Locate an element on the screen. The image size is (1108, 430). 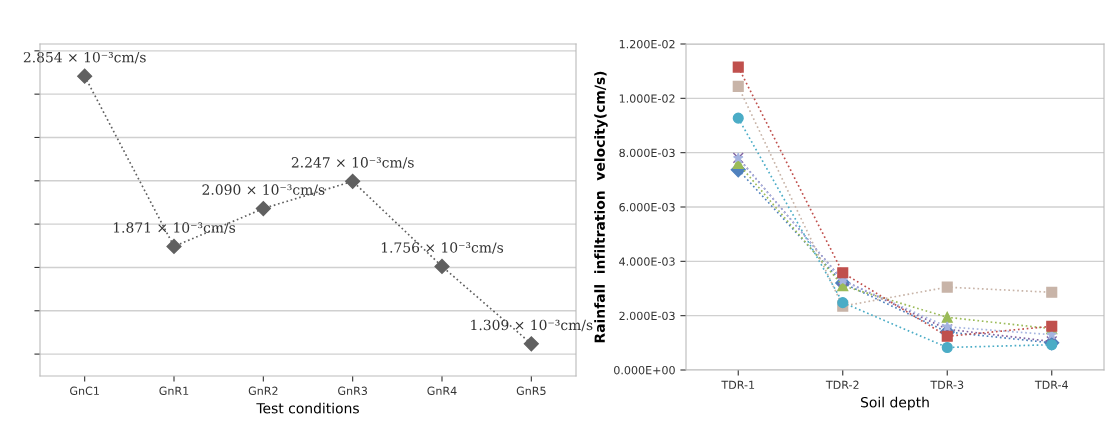
x-tick-label: GnR4 is located at coordinates (442, 391).